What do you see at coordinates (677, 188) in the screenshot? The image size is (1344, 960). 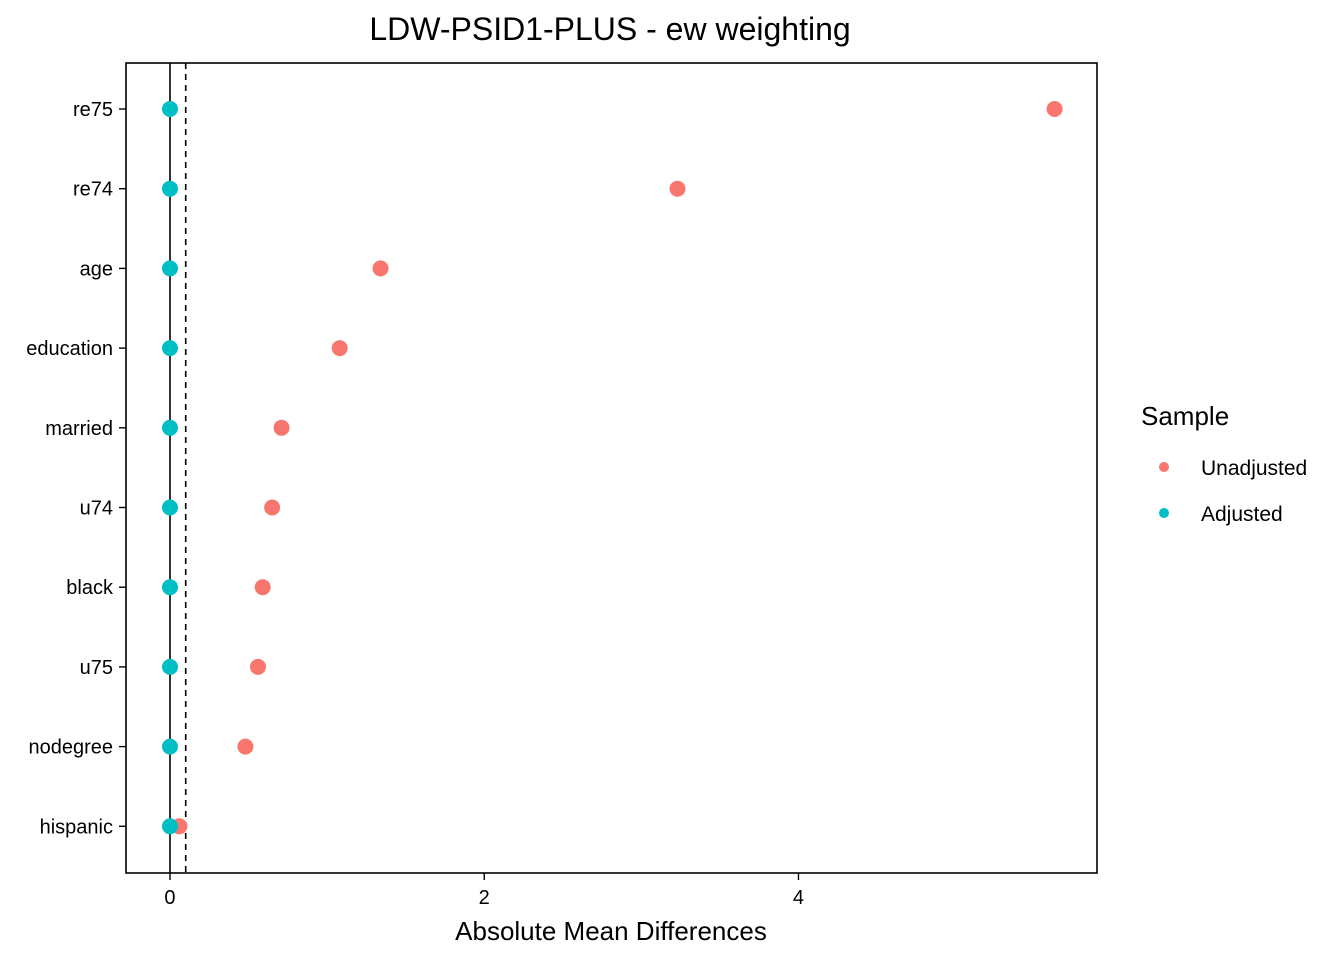 I see `point-unadjusted-re74` at bounding box center [677, 188].